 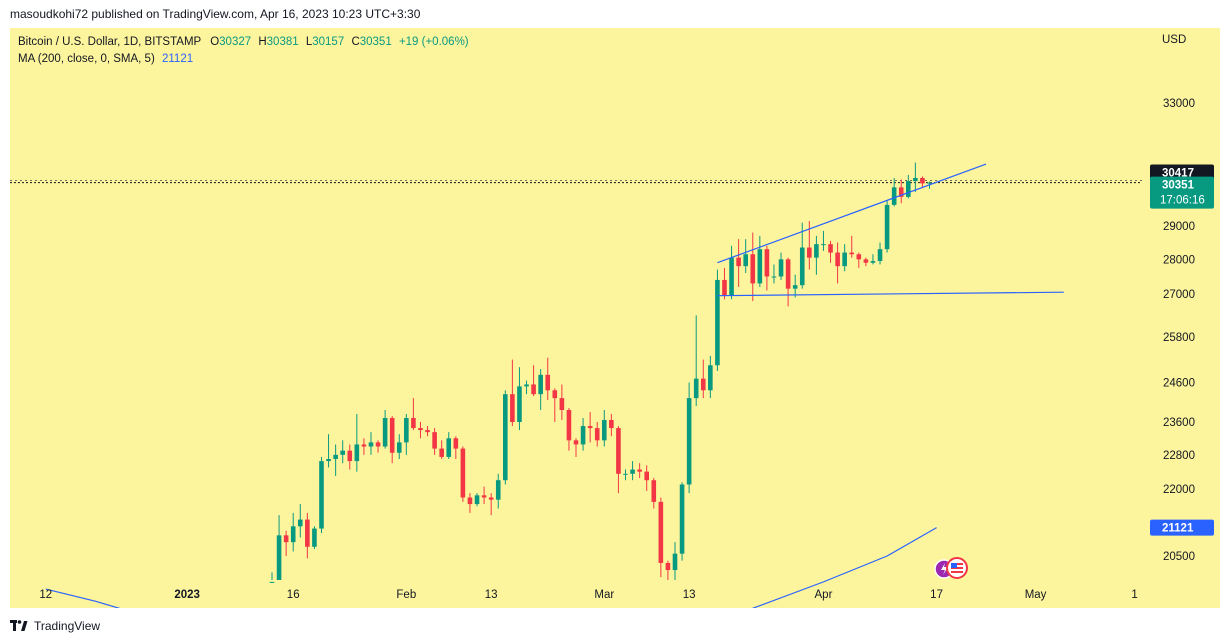 What do you see at coordinates (1174, 40) in the screenshot?
I see `currency-label: USD` at bounding box center [1174, 40].